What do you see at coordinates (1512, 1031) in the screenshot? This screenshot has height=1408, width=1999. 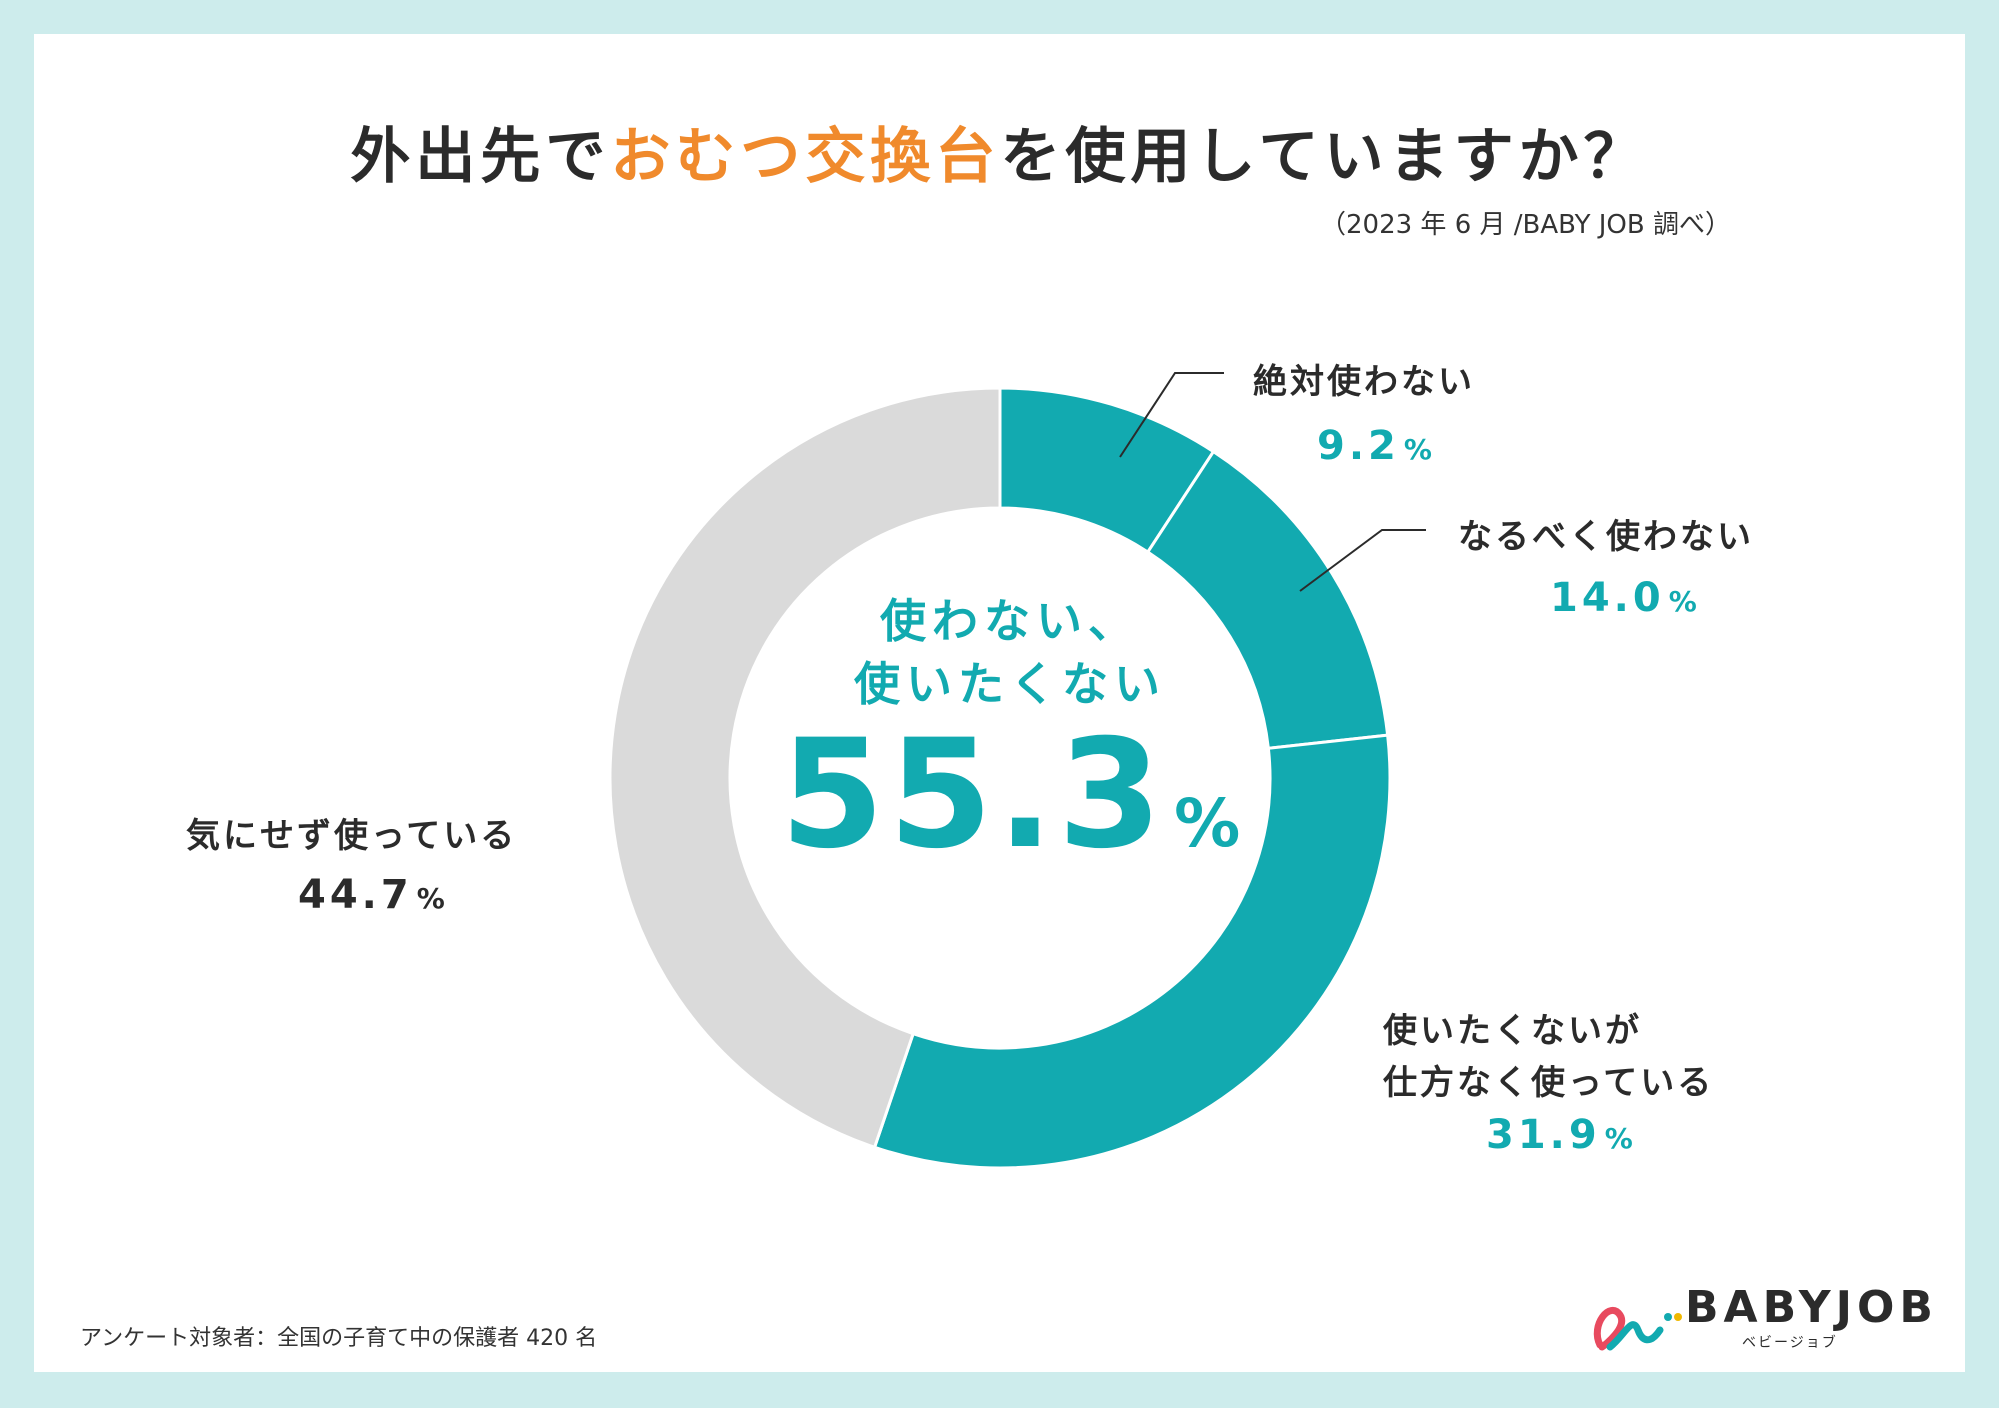 I see `label-slice-3-line1: 使いたくないが` at bounding box center [1512, 1031].